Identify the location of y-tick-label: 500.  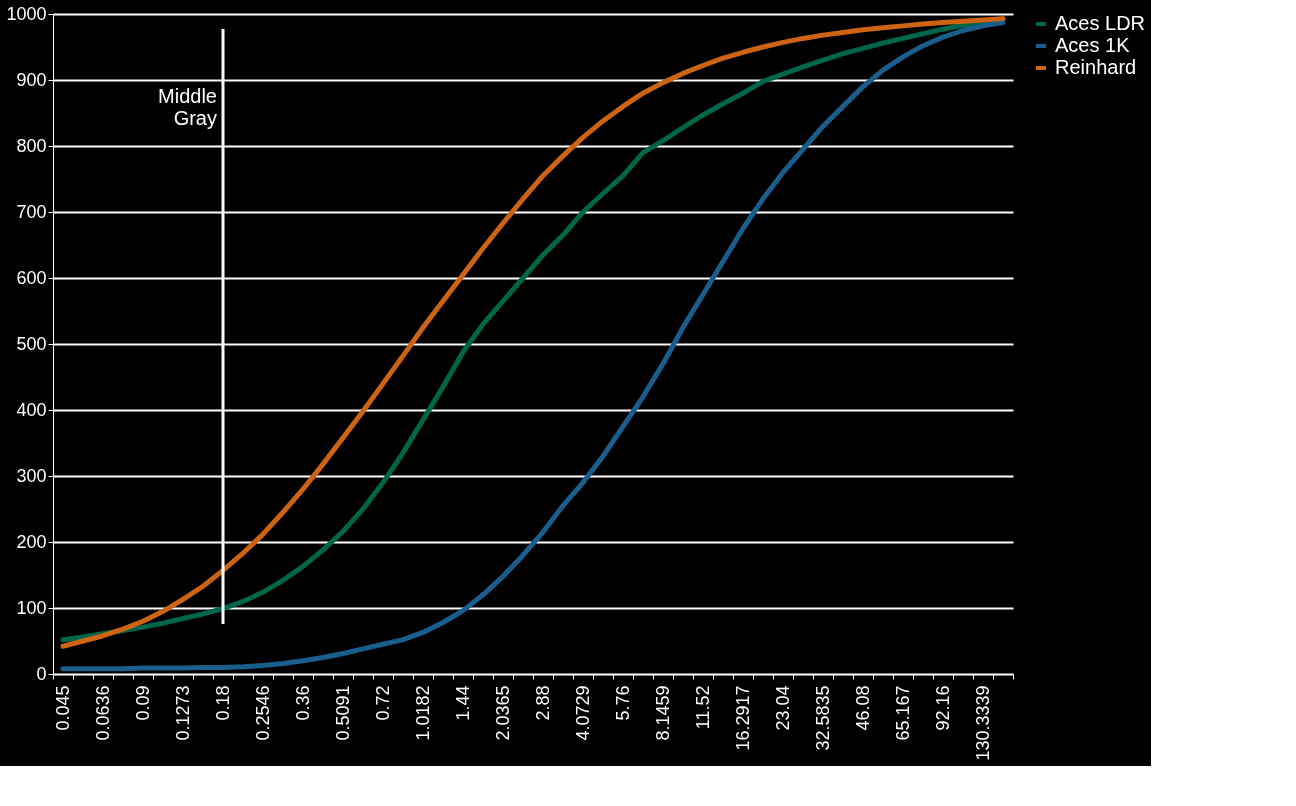
(31, 343).